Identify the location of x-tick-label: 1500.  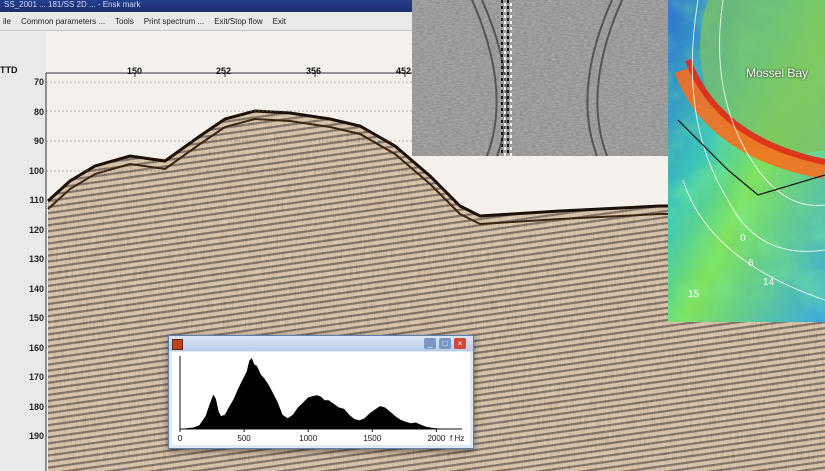
(372, 438).